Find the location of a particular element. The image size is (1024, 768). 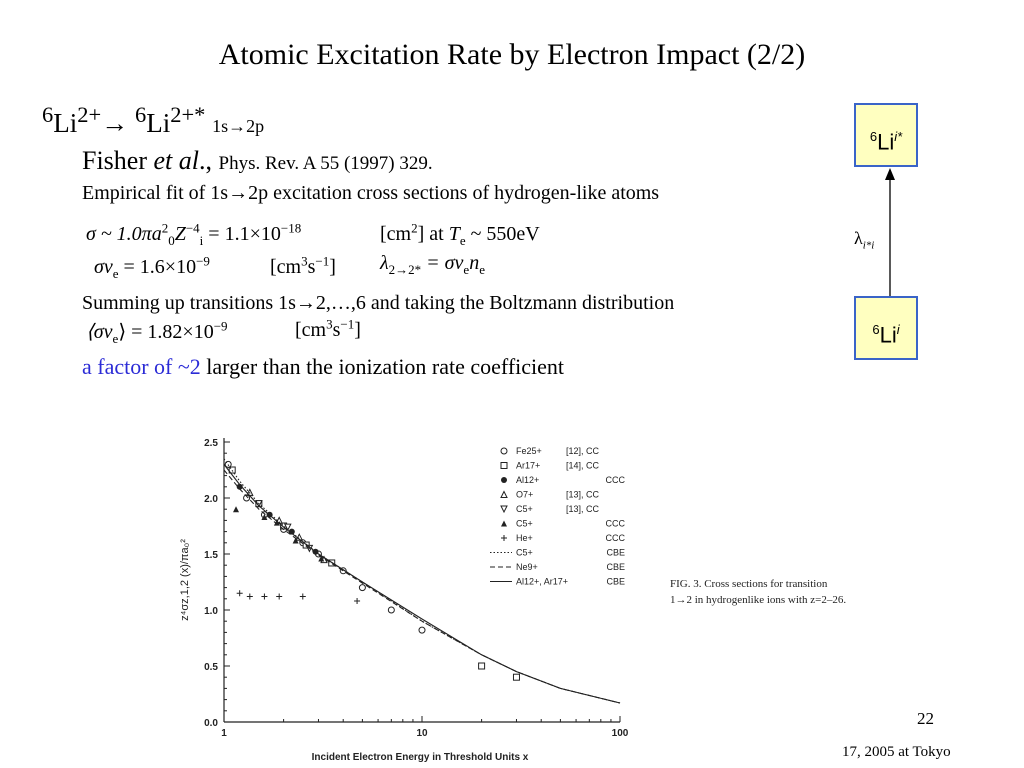

transition-label: 1s→2p is located at coordinates (238, 126).